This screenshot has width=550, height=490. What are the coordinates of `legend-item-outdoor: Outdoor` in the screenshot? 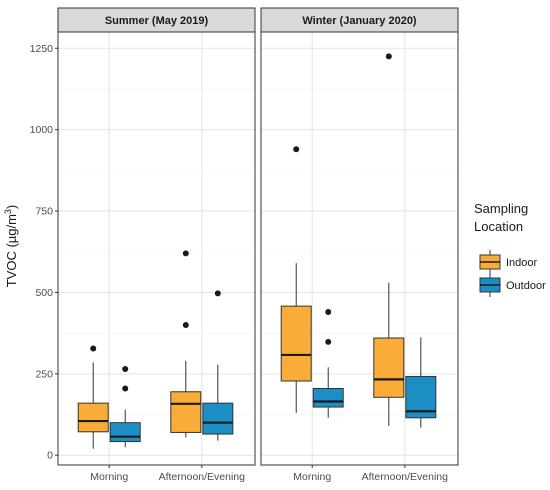 It's located at (512, 285).